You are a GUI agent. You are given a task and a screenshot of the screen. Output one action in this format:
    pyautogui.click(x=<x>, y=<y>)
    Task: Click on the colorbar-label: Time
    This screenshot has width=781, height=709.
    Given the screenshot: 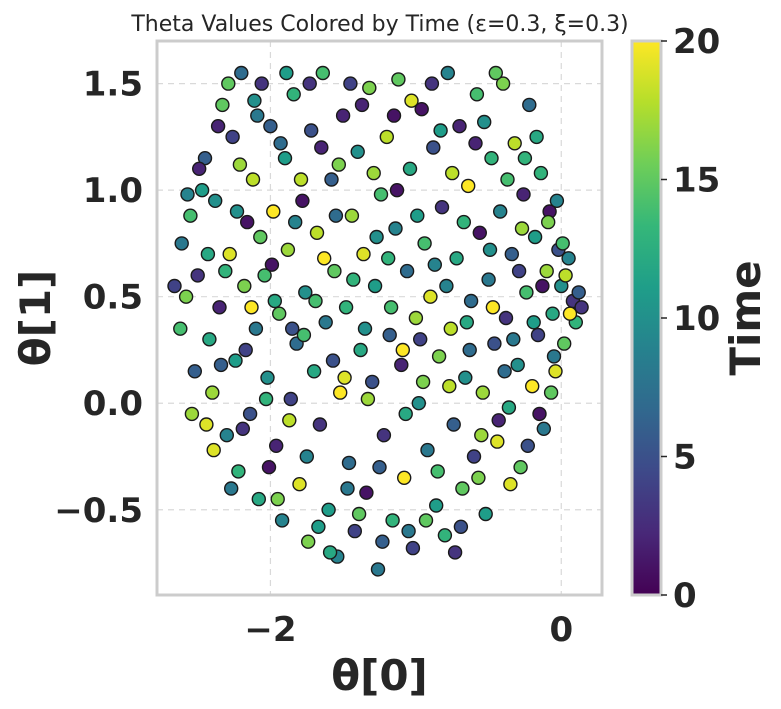 What is the action you would take?
    pyautogui.click(x=745, y=317)
    